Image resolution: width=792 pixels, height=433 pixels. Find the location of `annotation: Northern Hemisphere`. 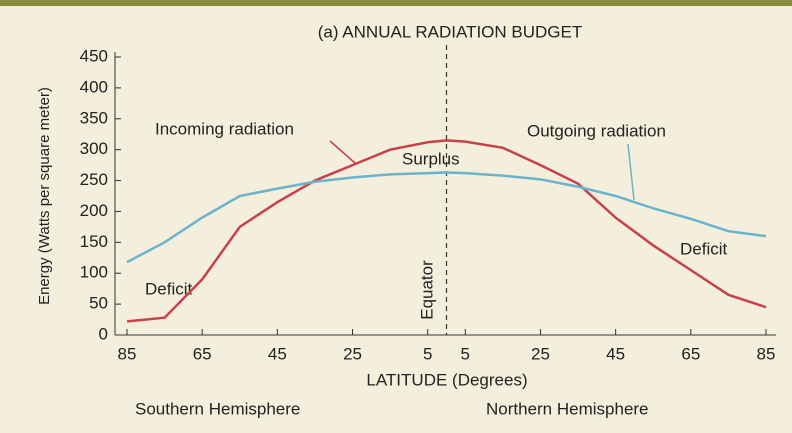

annotation: Northern Hemisphere is located at coordinates (567, 408).